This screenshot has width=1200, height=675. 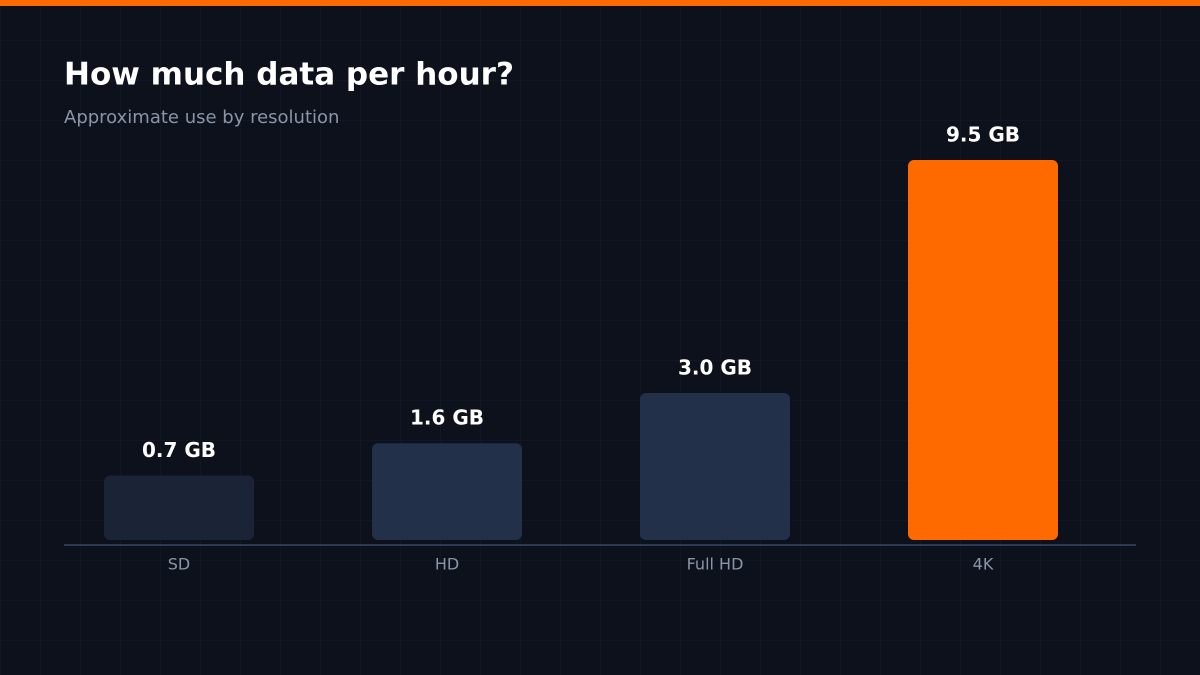 What do you see at coordinates (289, 75) in the screenshot?
I see `chart-title: How much data per hour?` at bounding box center [289, 75].